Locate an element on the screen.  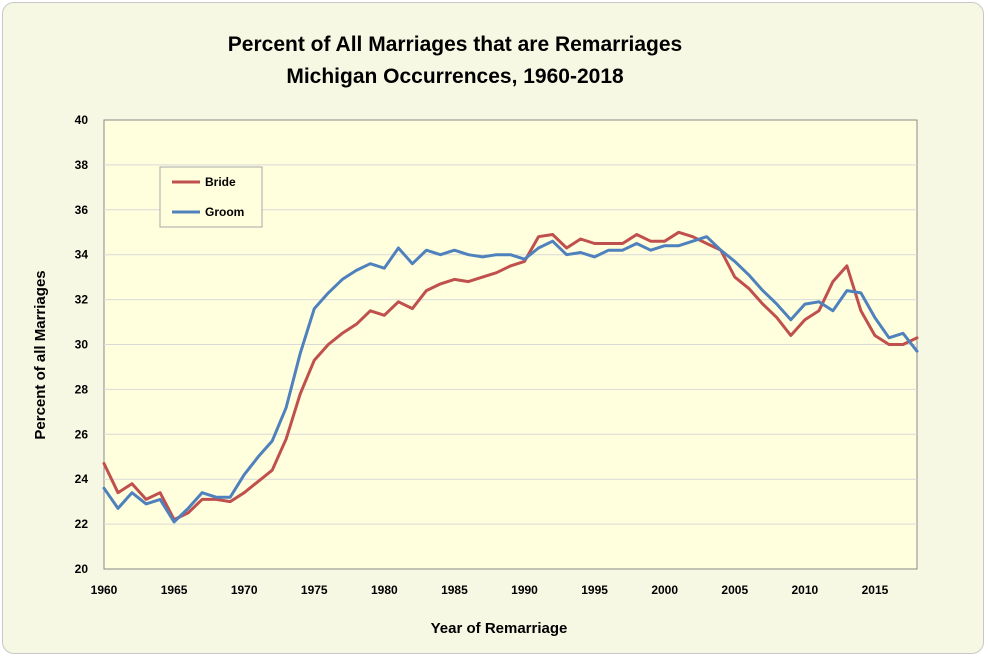
legend-label-bride: Bride is located at coordinates (220, 182).